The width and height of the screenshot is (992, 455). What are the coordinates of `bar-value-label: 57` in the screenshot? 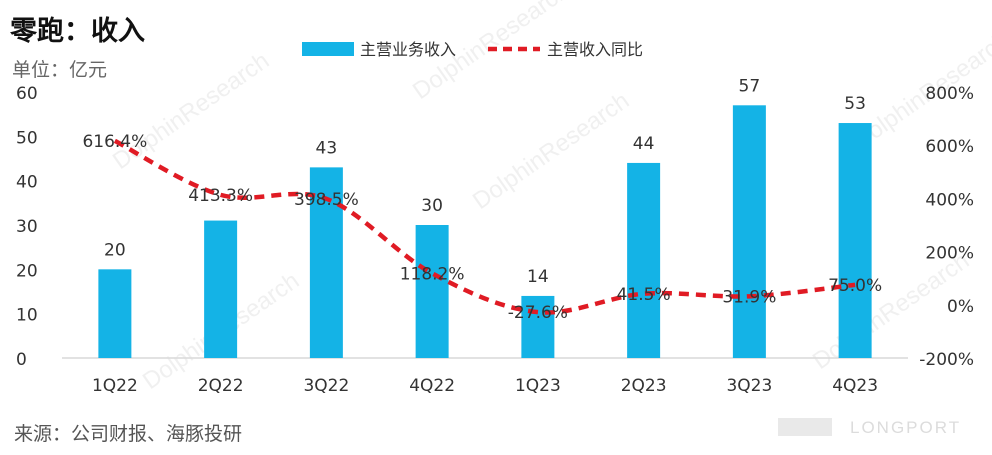 It's located at (750, 86).